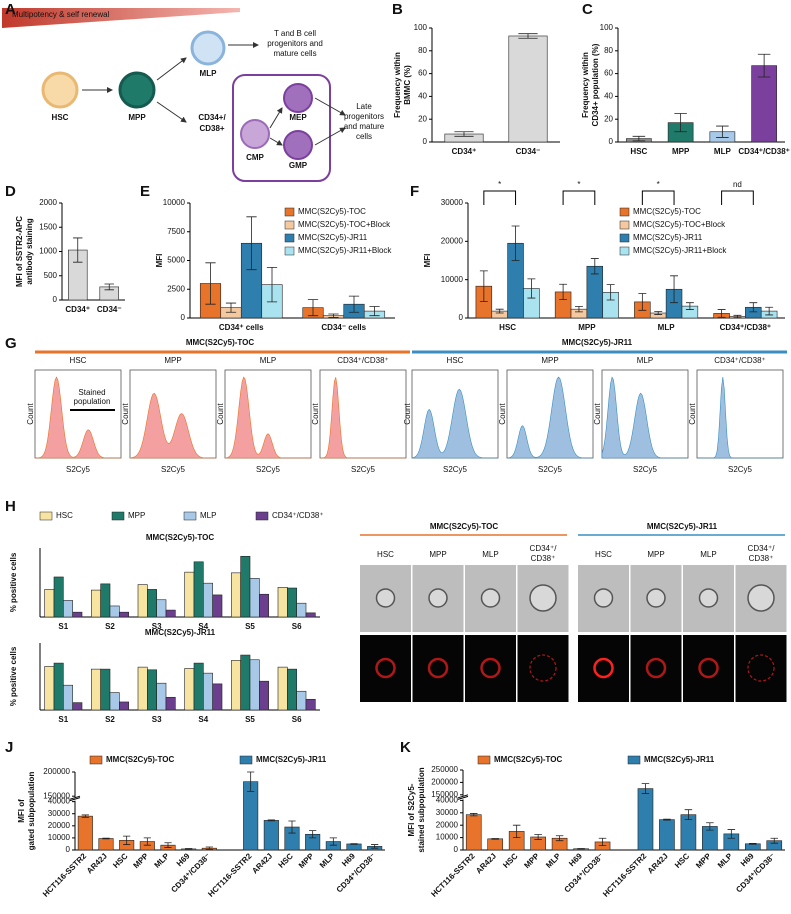  What do you see at coordinates (608, 96) in the screenshot?
I see `y-tick-label: 40` at bounding box center [608, 96].